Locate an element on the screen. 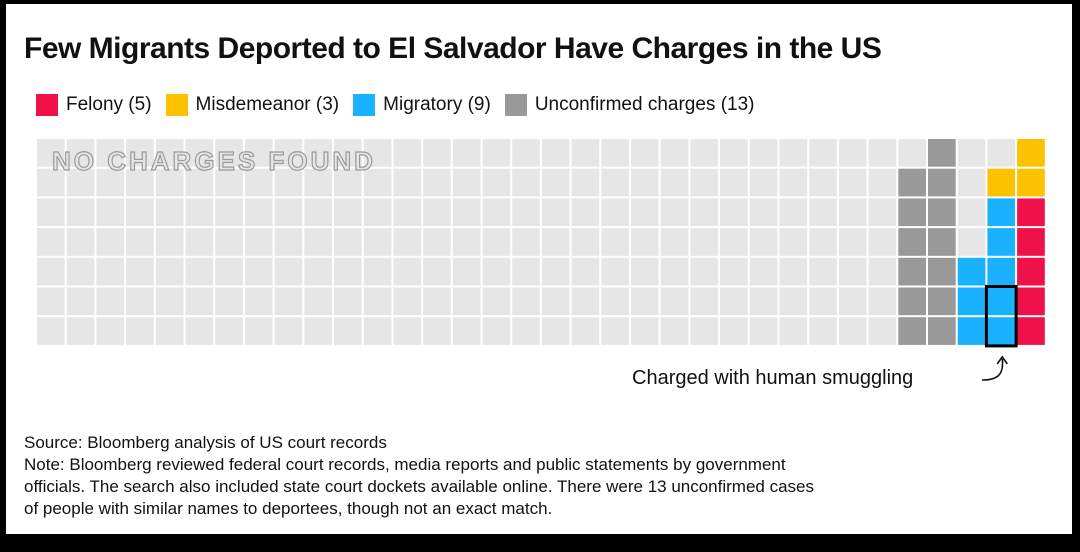 Image resolution: width=1080 pixels, height=552 pixels. legend-swatch-felony is located at coordinates (47, 105).